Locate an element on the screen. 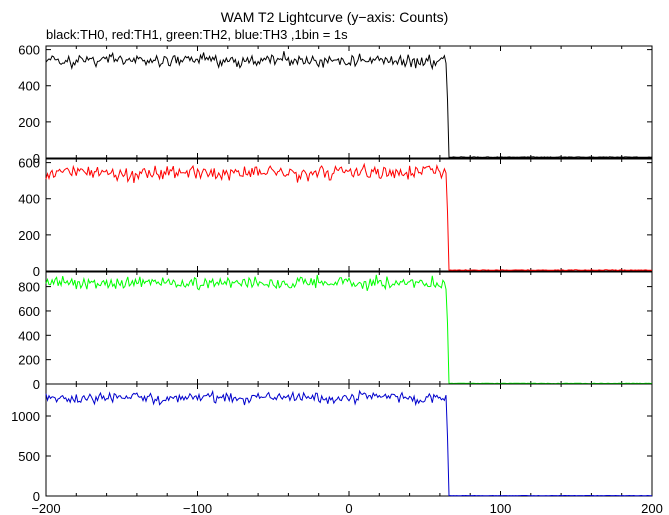 Image resolution: width=669 pixels, height=515 pixels. x-tick-label: 200 is located at coordinates (652, 508).